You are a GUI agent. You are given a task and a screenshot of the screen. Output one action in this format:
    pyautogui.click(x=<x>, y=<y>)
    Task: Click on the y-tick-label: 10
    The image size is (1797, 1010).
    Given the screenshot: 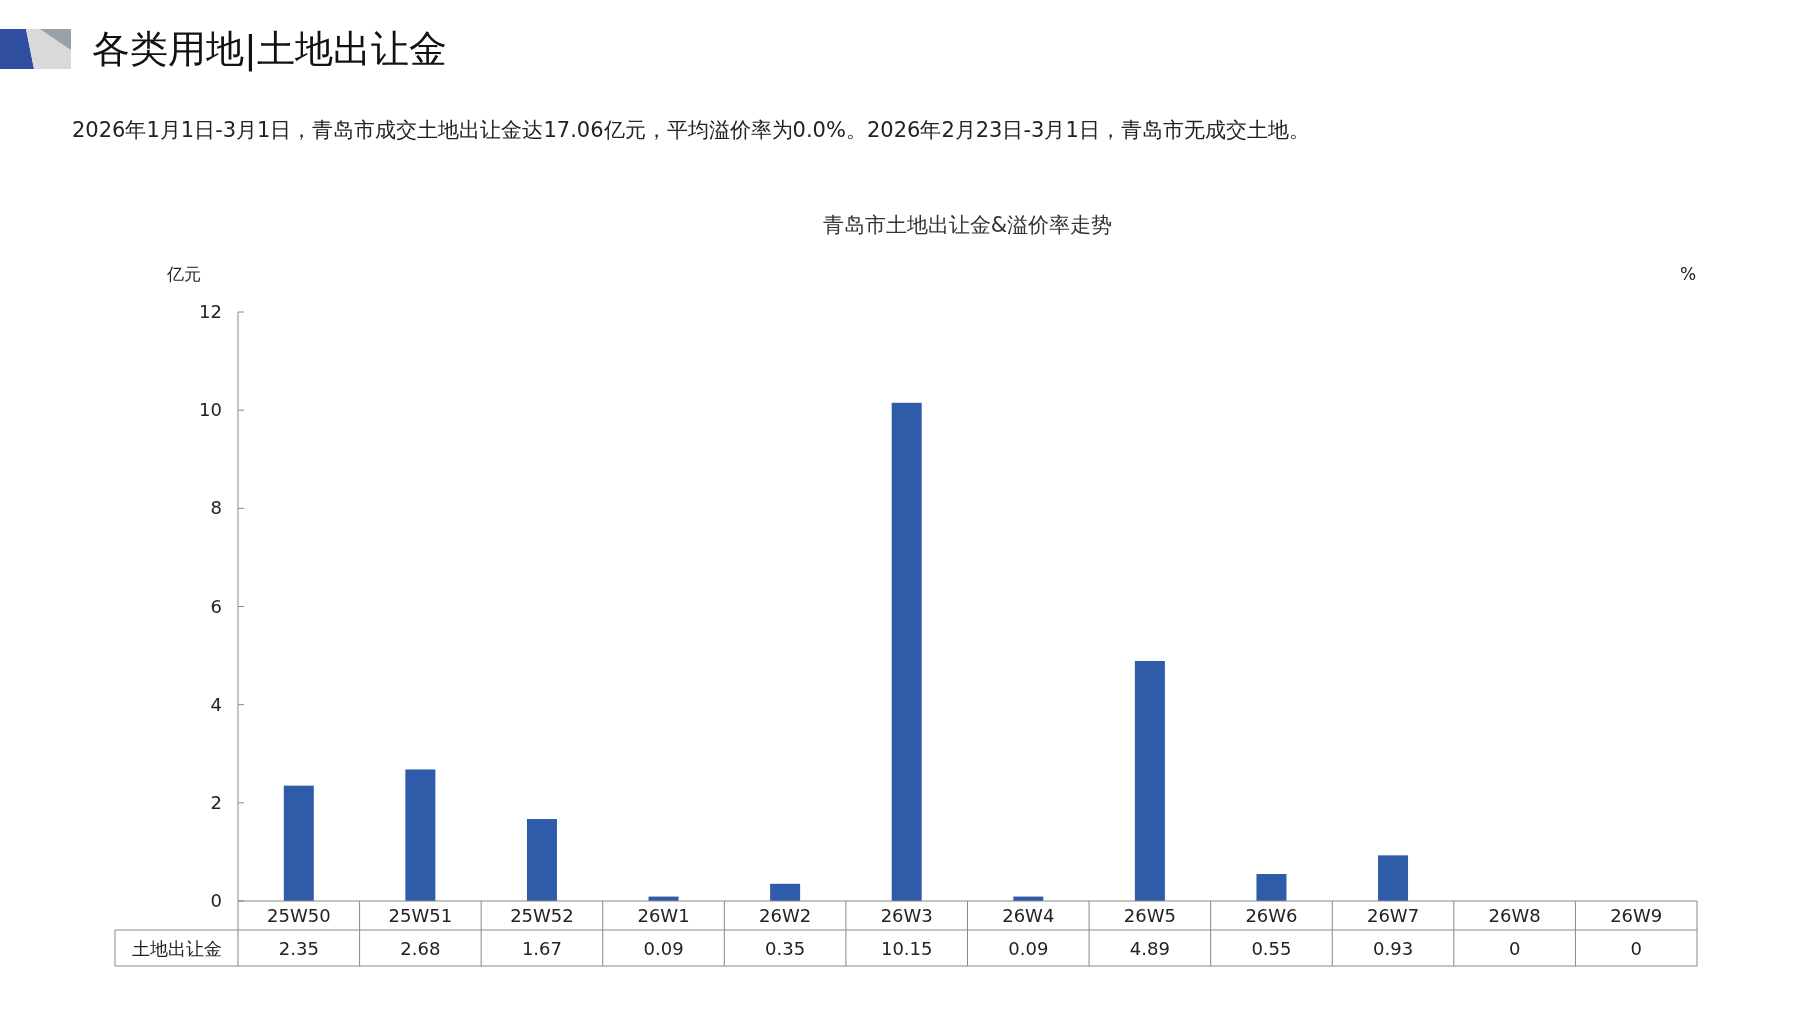 What is the action you would take?
    pyautogui.click(x=210, y=410)
    